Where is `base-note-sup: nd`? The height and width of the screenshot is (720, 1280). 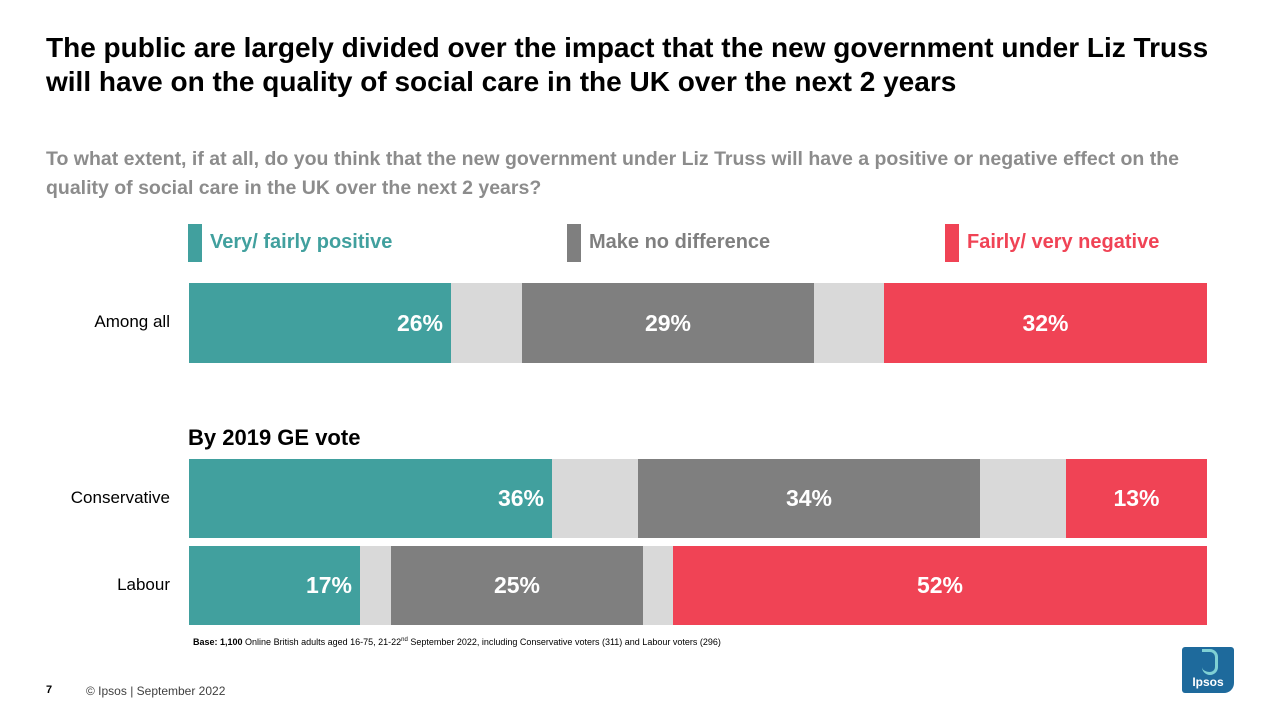 base-note-sup: nd is located at coordinates (404, 640).